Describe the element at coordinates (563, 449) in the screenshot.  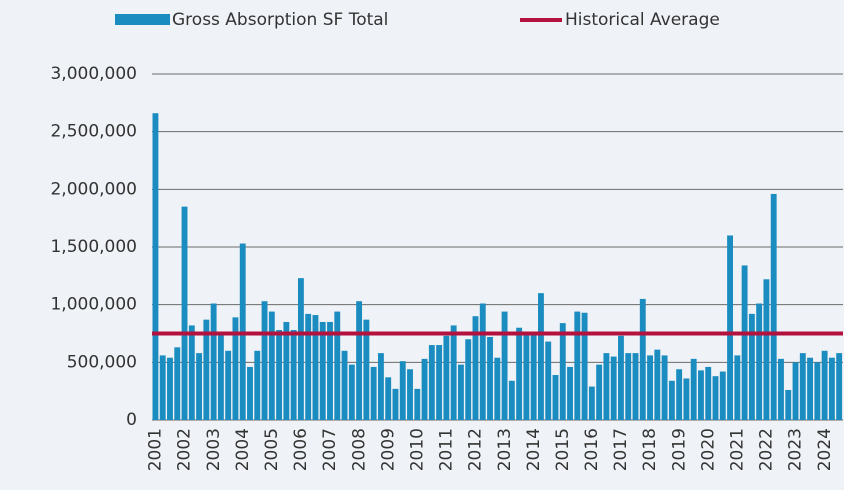
I see `x-tick-label: 2015` at that location.